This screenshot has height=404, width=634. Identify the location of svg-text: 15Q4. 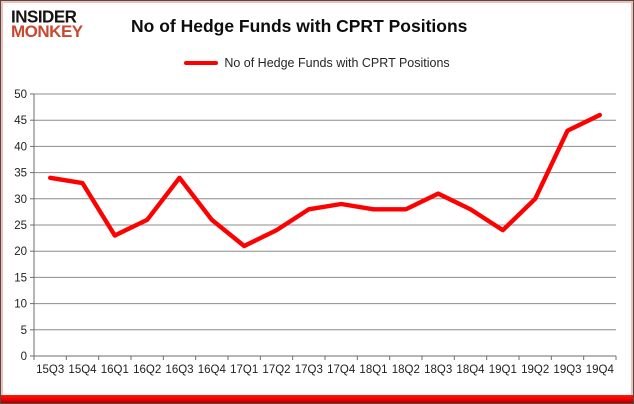
(82, 370).